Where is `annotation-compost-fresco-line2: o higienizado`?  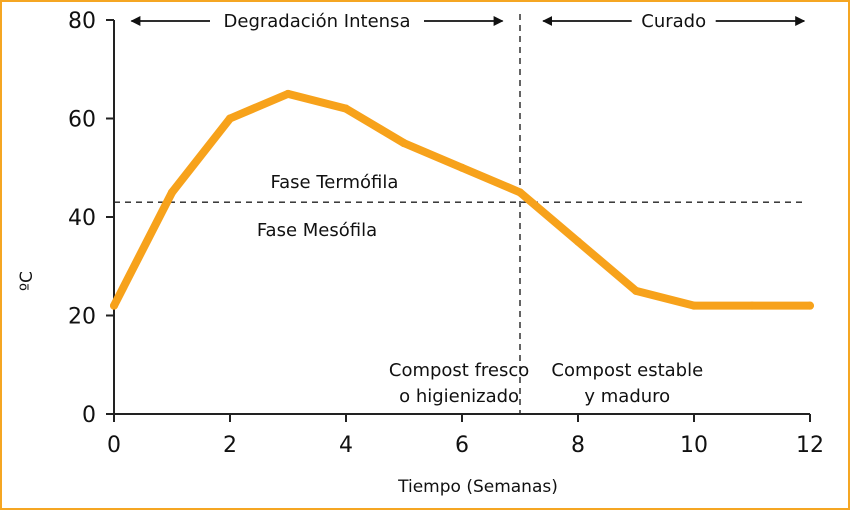 annotation-compost-fresco-line2: o higienizado is located at coordinates (459, 396).